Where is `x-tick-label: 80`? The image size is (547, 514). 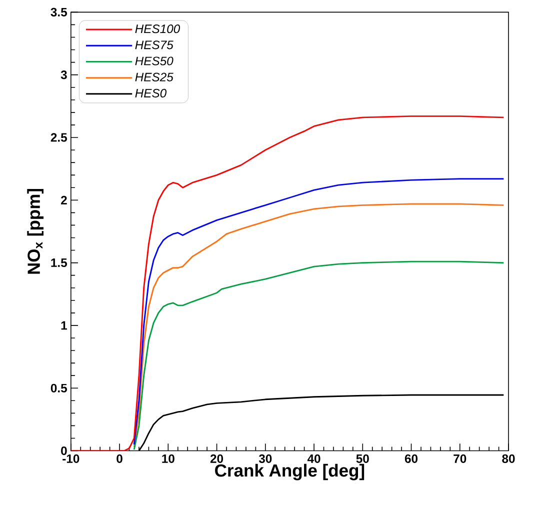
x-tick-label: 80 is located at coordinates (508, 459).